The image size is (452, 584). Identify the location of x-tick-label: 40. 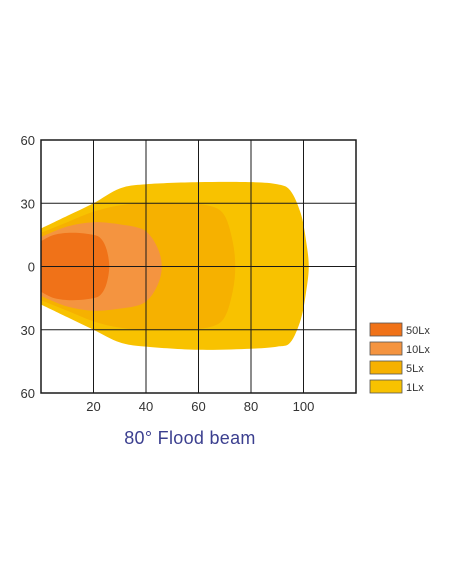
(146, 406).